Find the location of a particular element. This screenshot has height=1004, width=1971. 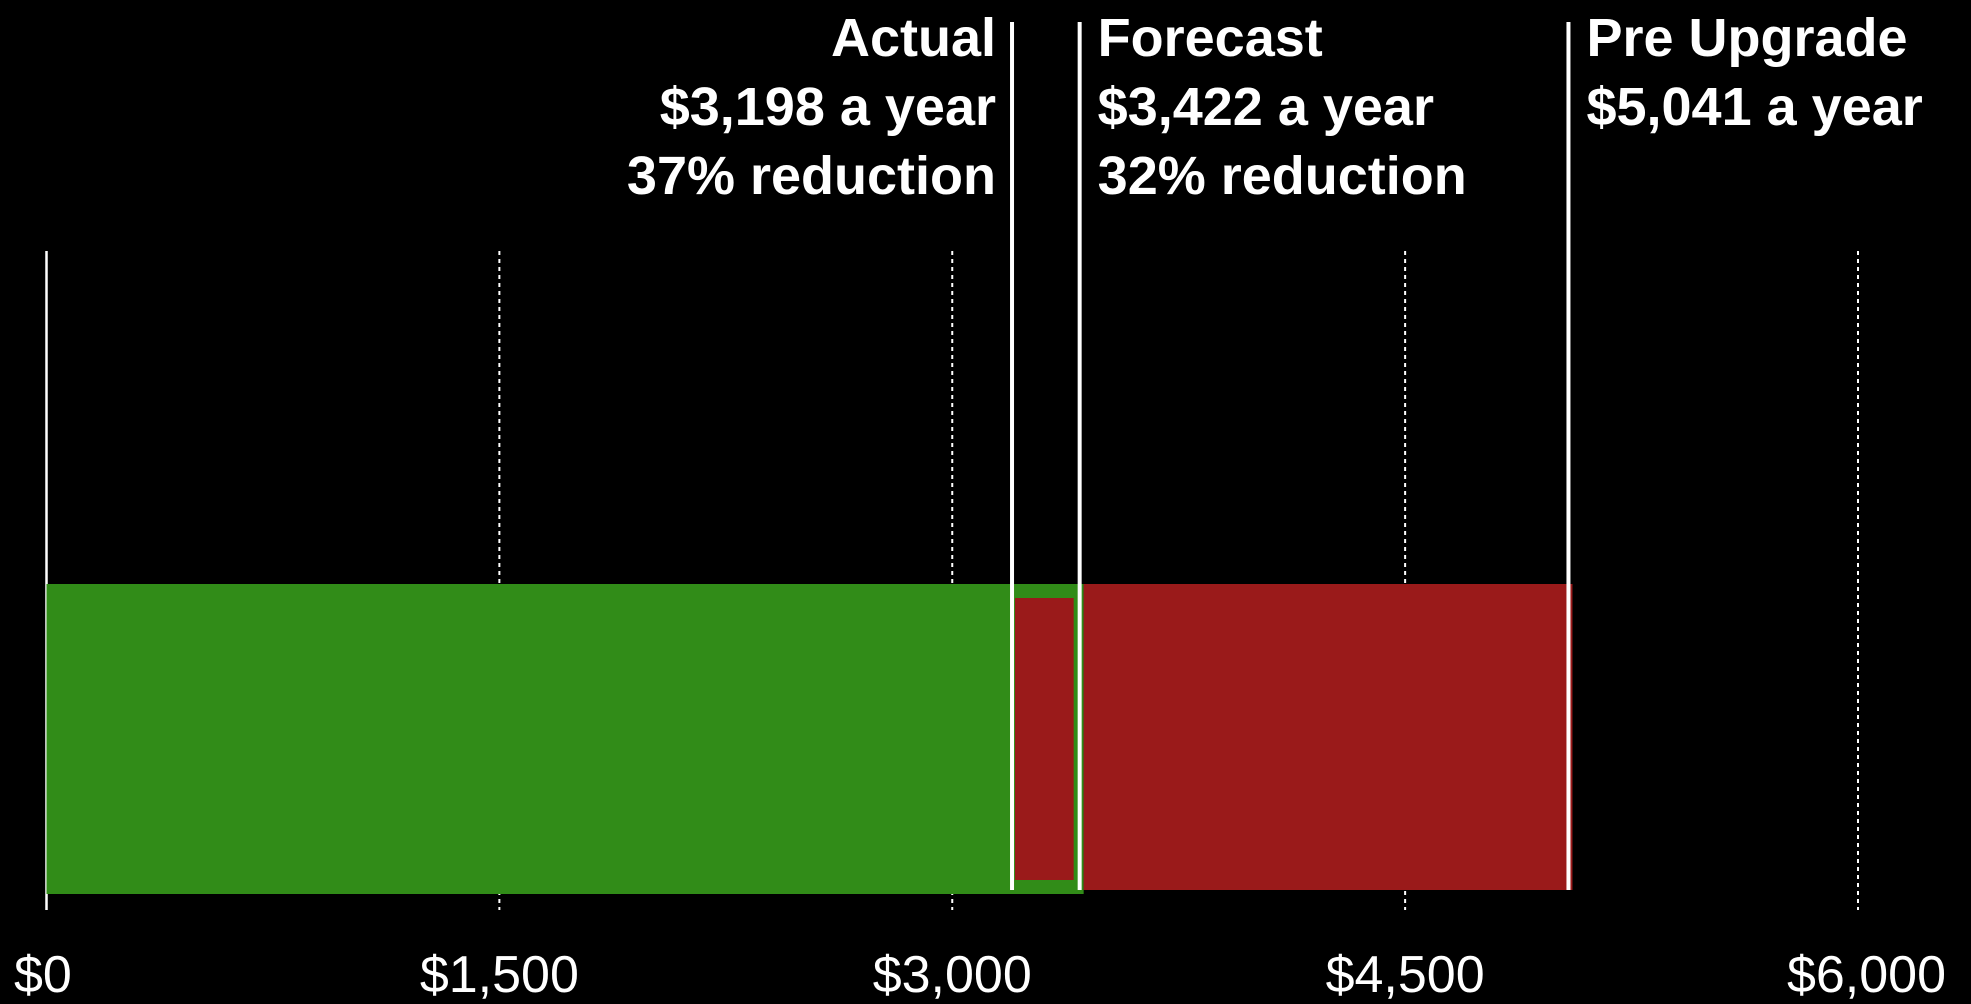

marker-value: $3,422 a year is located at coordinates (1266, 107).